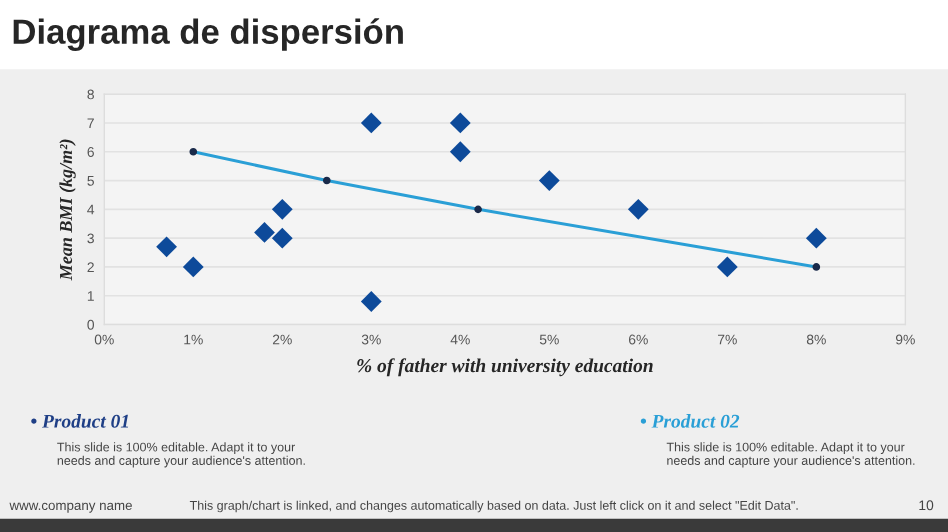  I want to click on chart-title: Diagrama de dispersión, so click(208, 34).